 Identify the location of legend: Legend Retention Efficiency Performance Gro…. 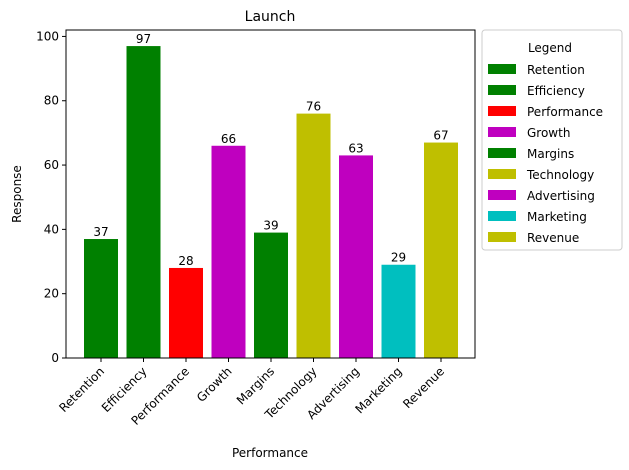
(552, 140).